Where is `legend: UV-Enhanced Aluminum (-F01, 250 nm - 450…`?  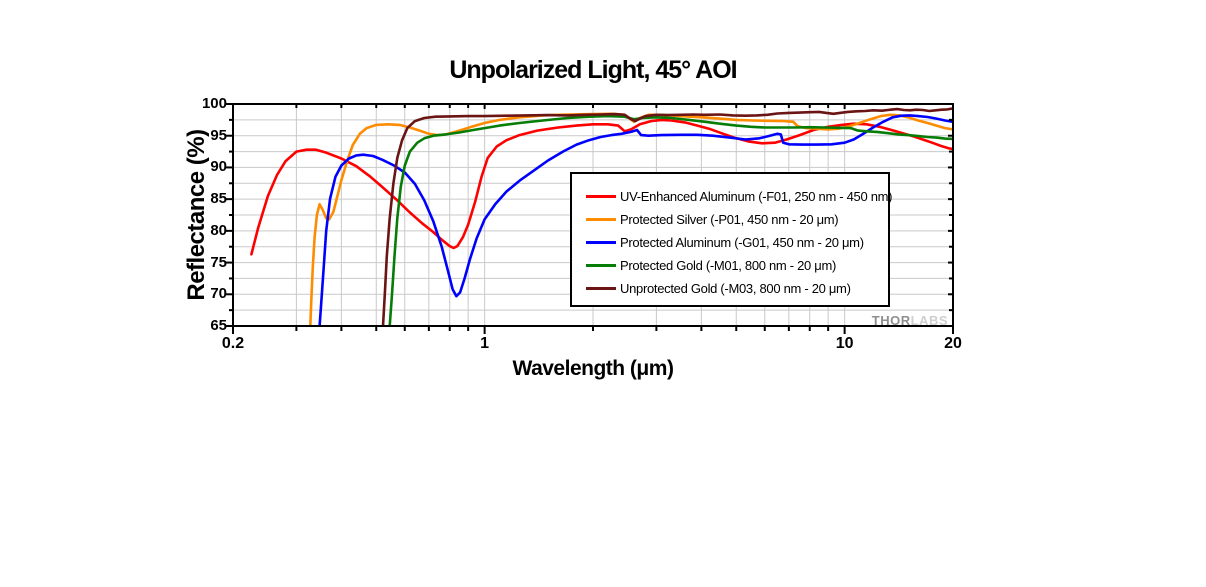
legend: UV-Enhanced Aluminum (-F01, 250 nm - 450… is located at coordinates (731, 239).